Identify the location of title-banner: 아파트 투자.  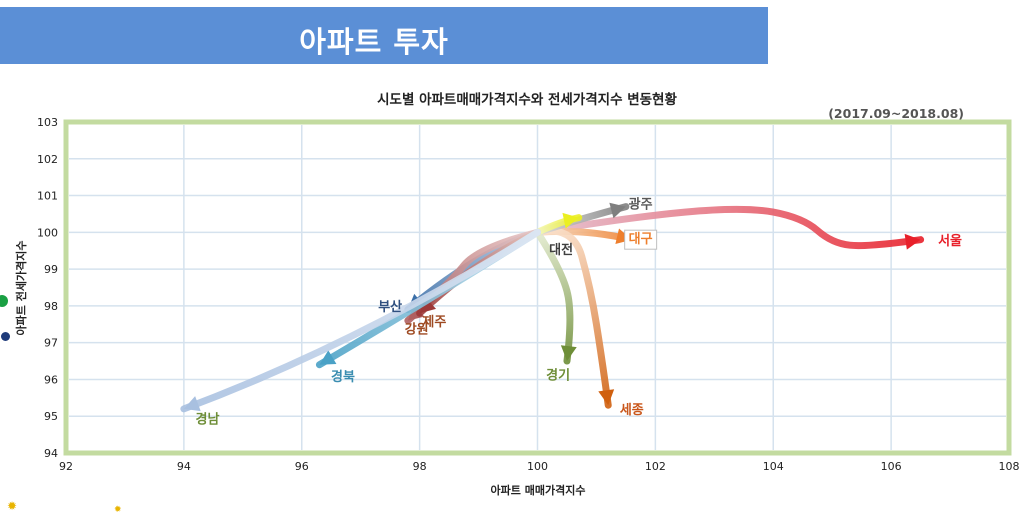
(384, 35).